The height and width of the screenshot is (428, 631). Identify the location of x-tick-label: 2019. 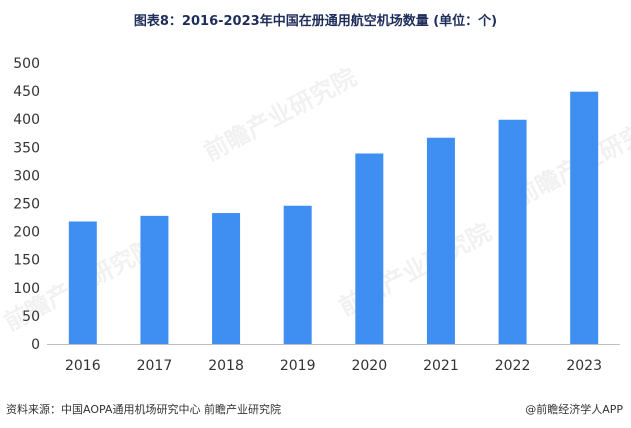
(298, 366).